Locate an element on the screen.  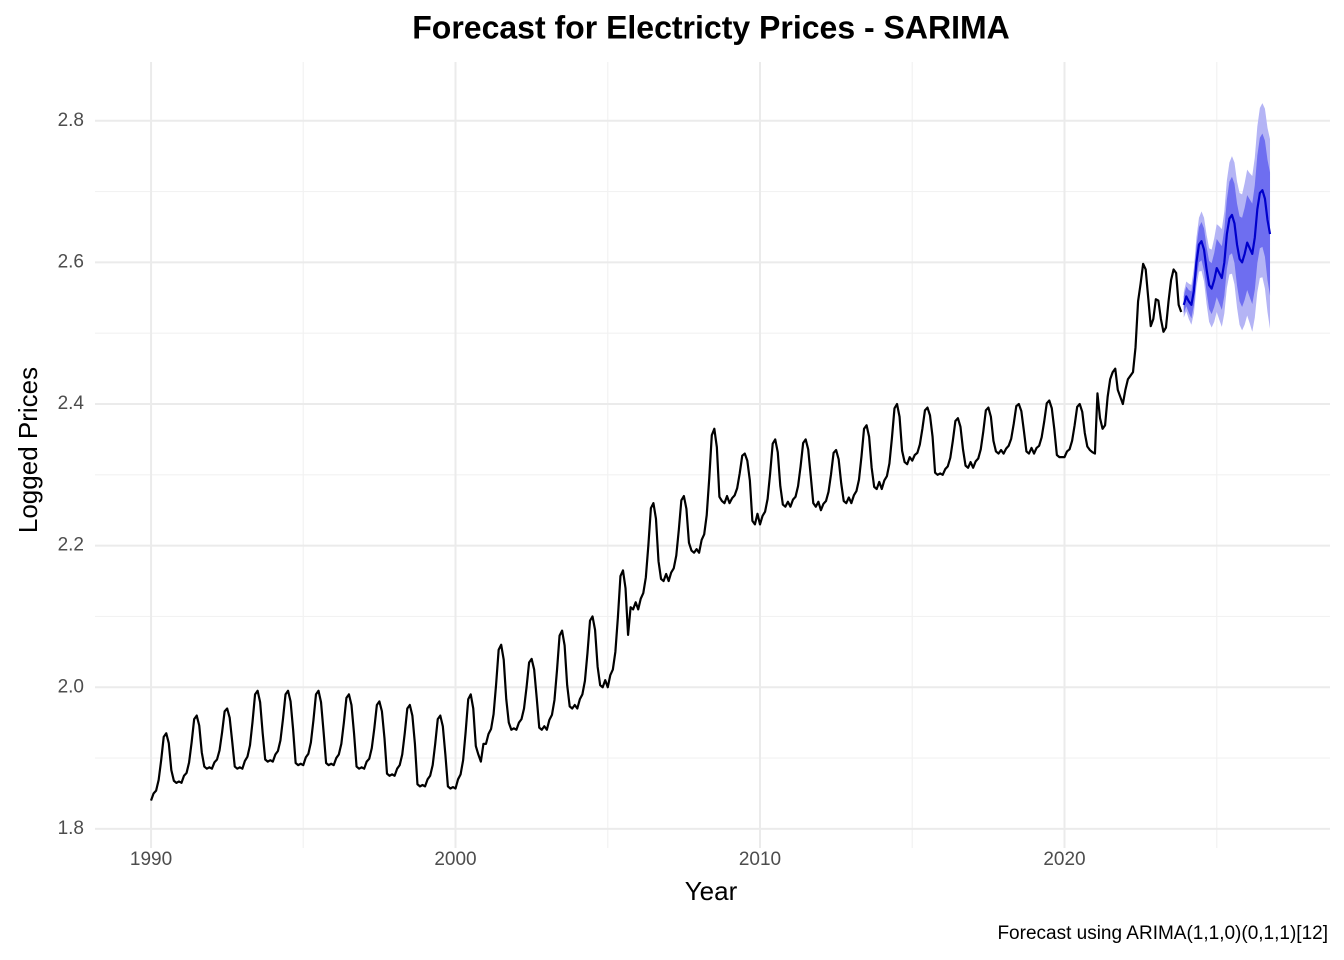
forecast-line is located at coordinates (1227, 247).